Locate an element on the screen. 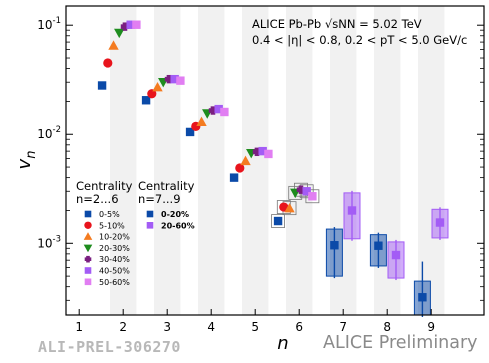 The height and width of the screenshot is (363, 489). legend-label: 5-10% is located at coordinates (112, 225).